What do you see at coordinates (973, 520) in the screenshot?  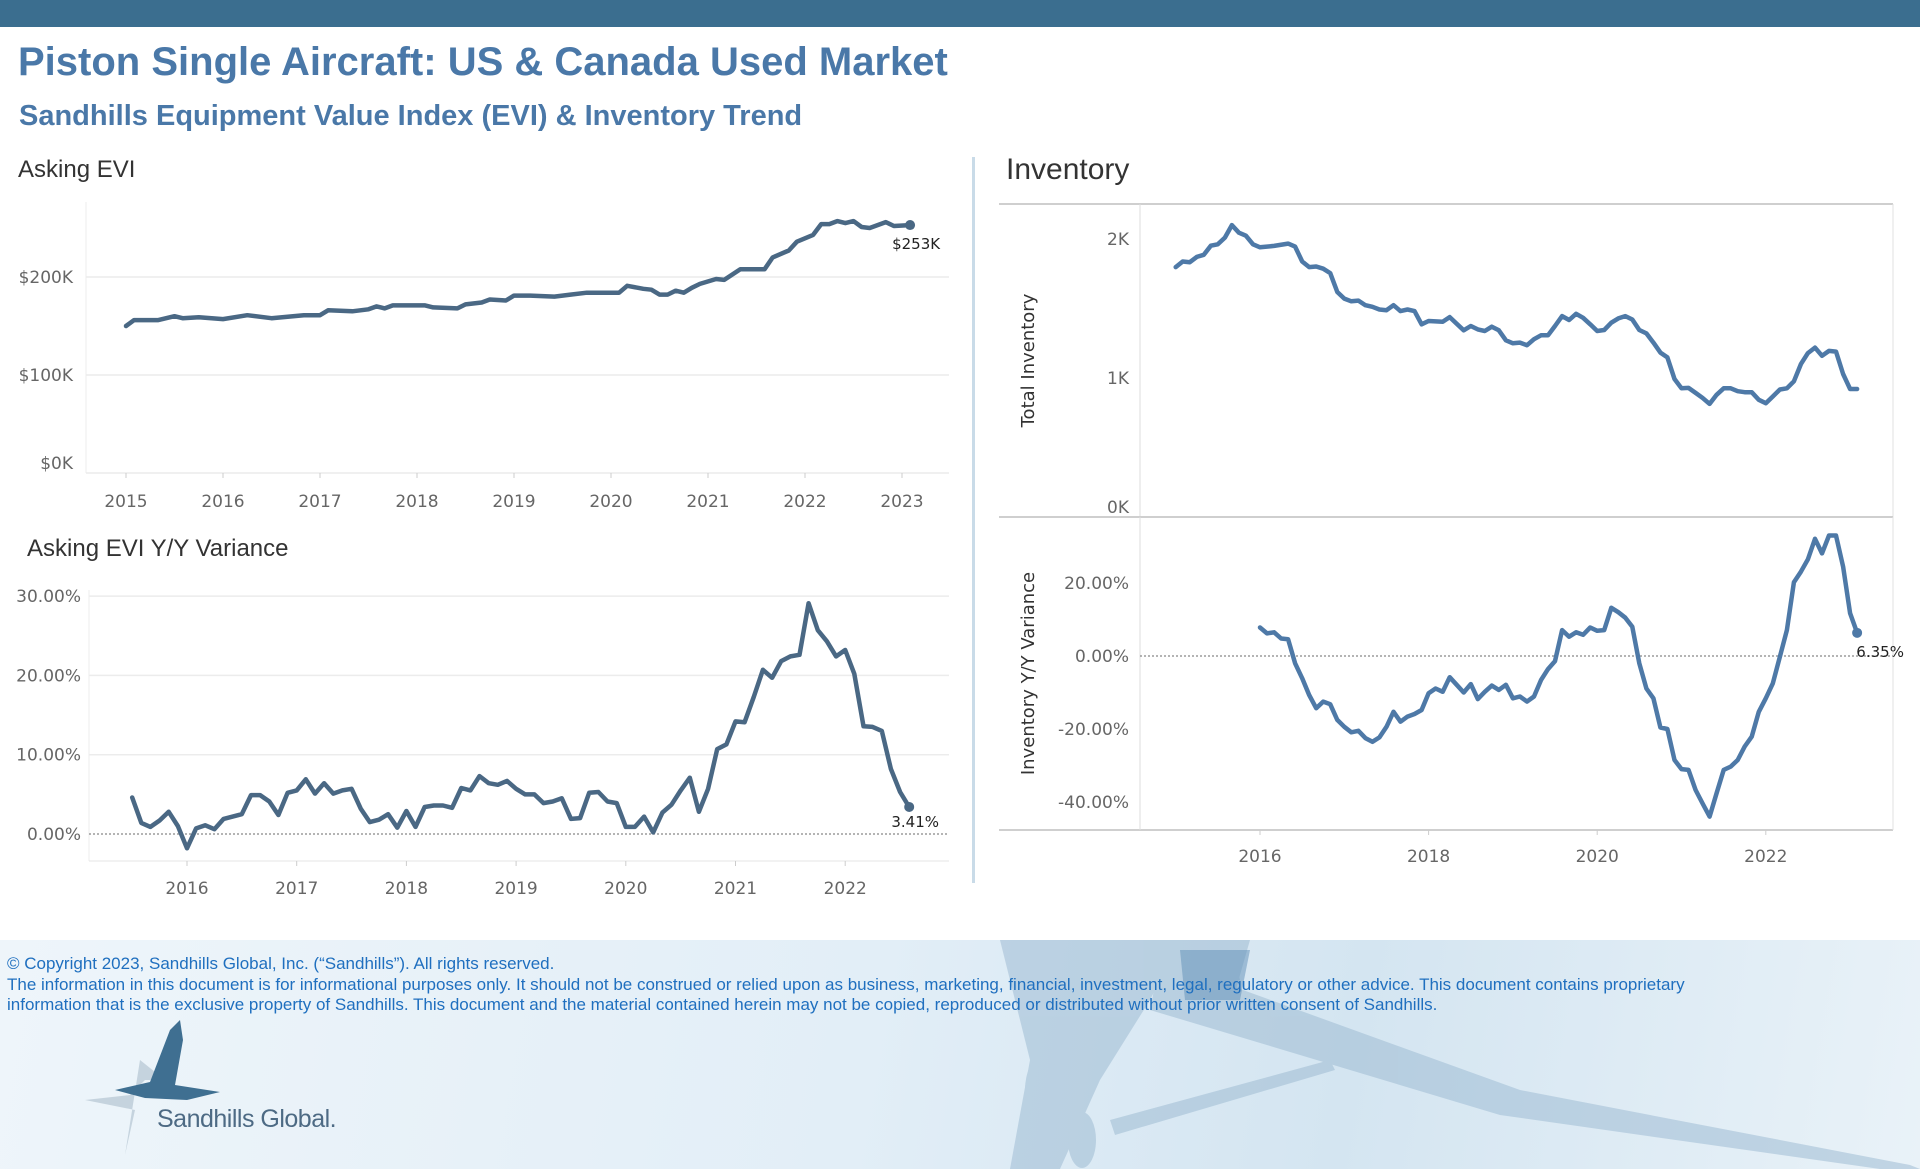 I see `panel-divider` at bounding box center [973, 520].